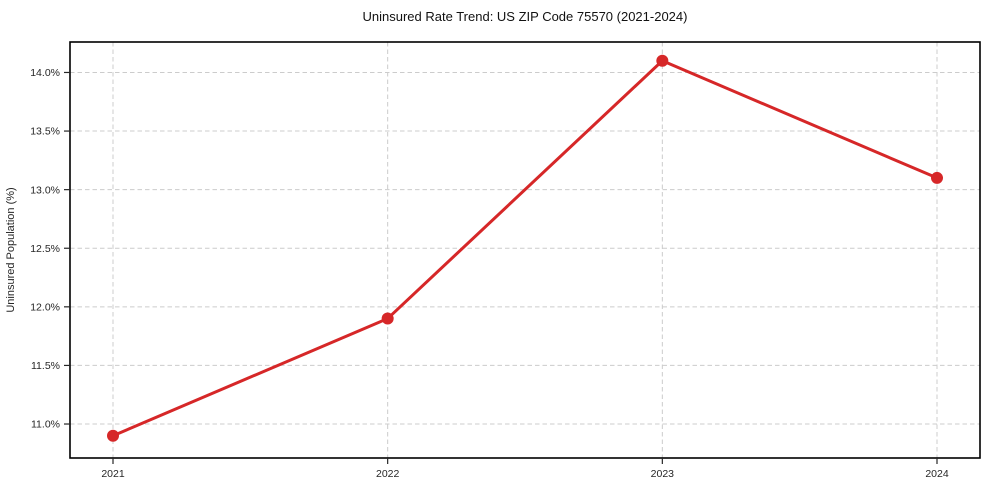 Image resolution: width=989 pixels, height=490 pixels. Describe the element at coordinates (937, 177) in the screenshot. I see `data-point-2024` at that location.